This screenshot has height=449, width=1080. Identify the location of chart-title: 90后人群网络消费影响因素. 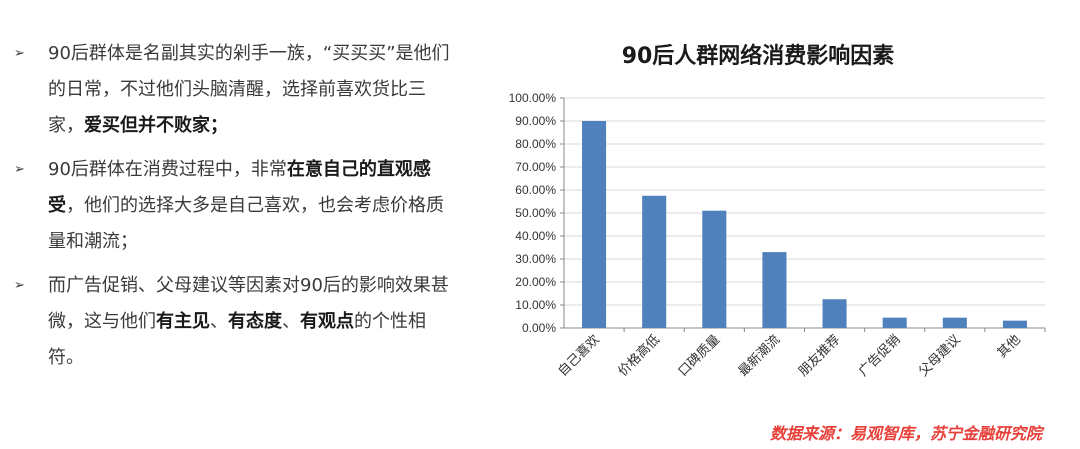
(758, 56).